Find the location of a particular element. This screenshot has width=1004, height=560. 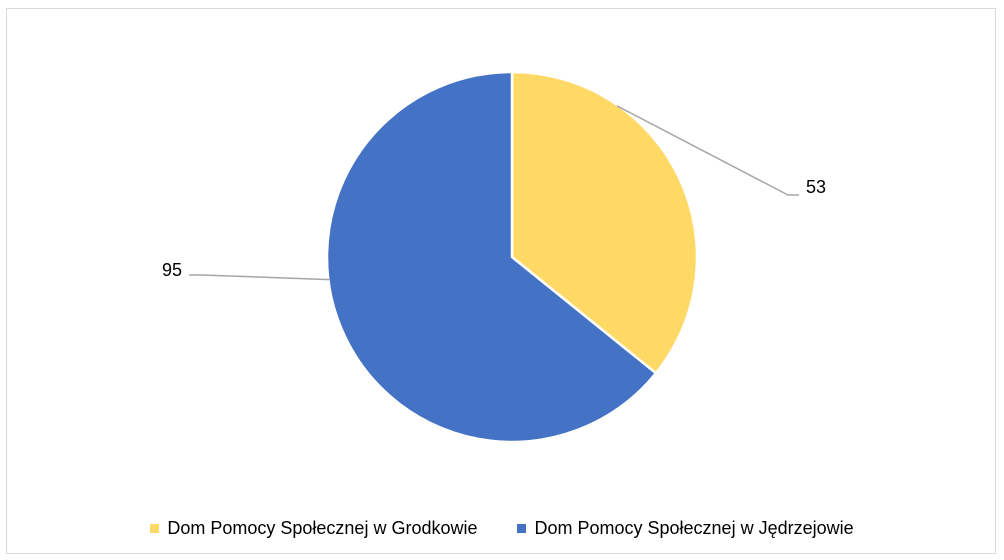

legend-item-jedrzejowie: Dom Pomocy Społecznej w Jędrzejowie is located at coordinates (685, 528).